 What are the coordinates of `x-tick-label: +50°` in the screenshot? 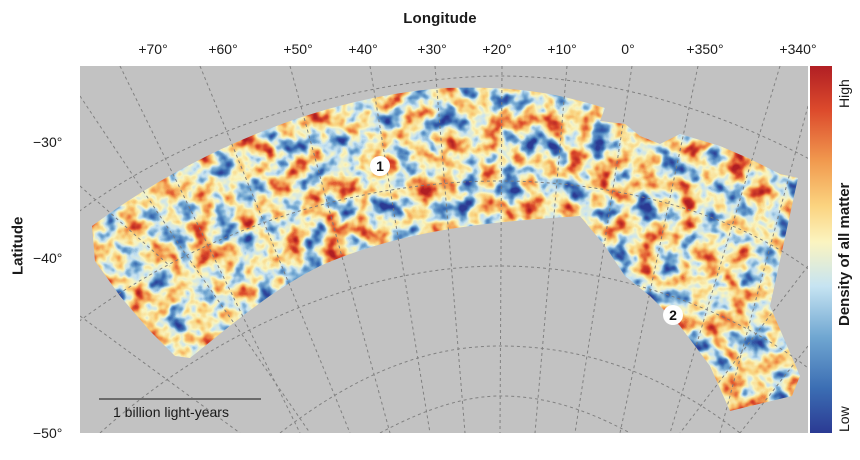 It's located at (298, 49).